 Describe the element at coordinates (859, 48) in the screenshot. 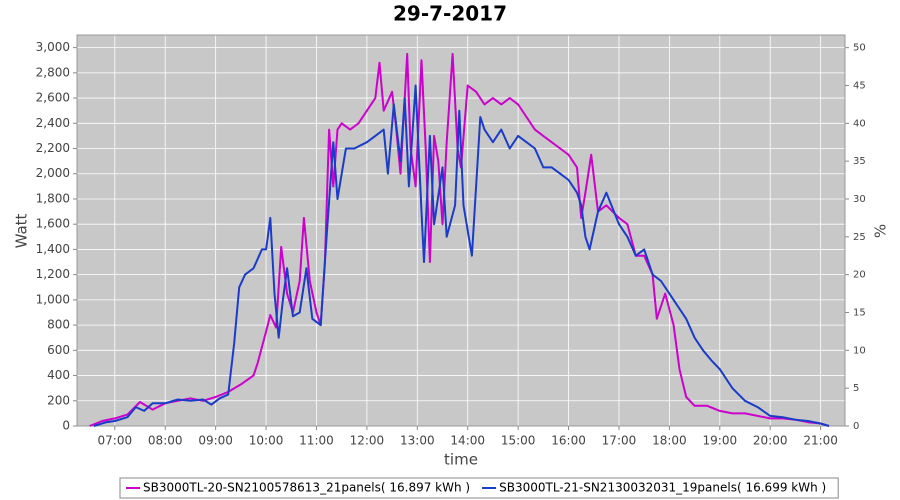

I see `y2-tick-label: 50` at that location.